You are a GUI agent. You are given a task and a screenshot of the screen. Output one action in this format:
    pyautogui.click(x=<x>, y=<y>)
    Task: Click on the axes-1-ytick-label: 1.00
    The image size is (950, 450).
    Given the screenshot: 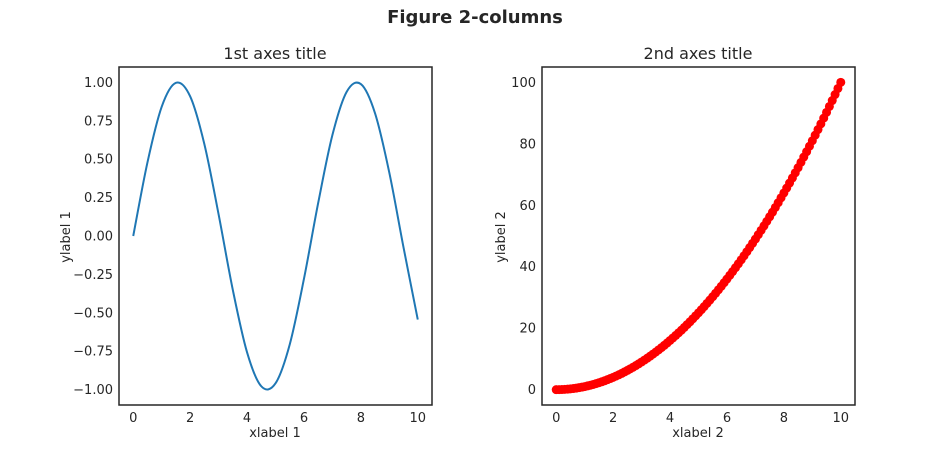 What is the action you would take?
    pyautogui.click(x=98, y=83)
    